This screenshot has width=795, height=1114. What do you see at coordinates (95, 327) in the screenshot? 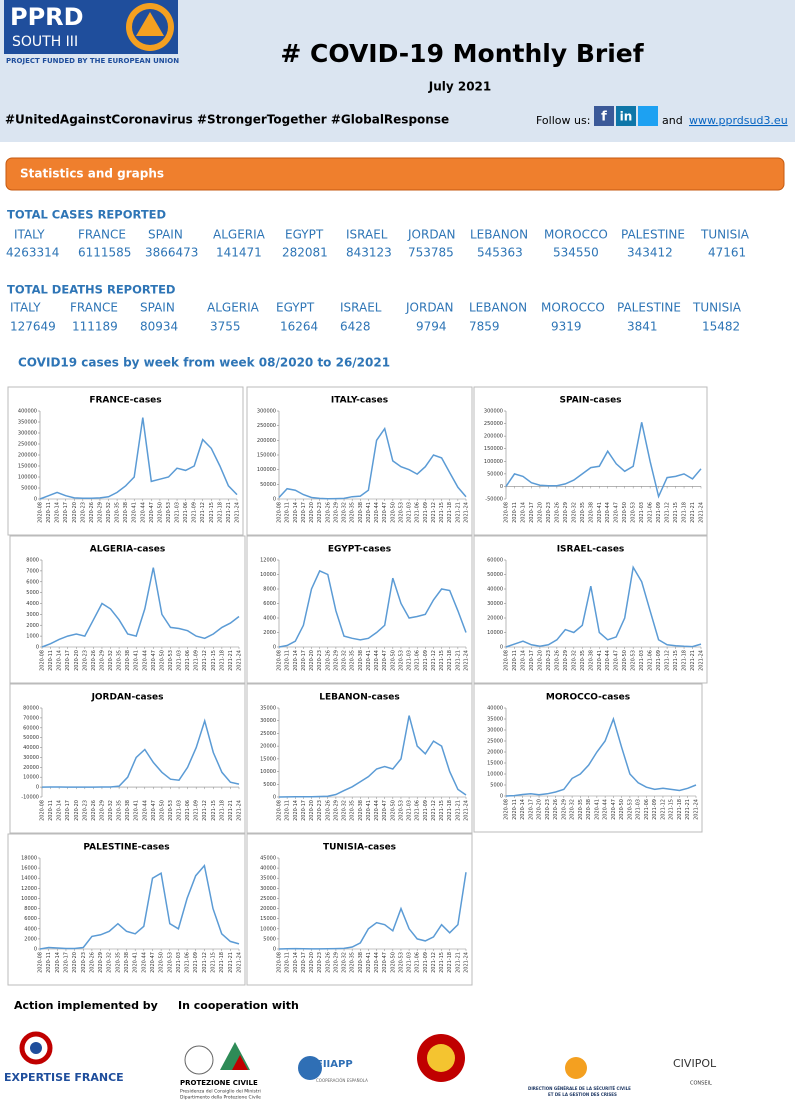
I see `country-value: 111189` at bounding box center [95, 327].